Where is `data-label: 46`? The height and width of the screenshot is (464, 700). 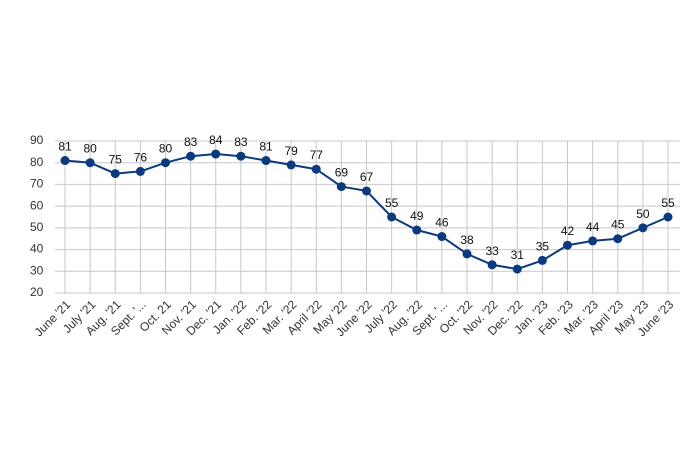
data-label: 46 is located at coordinates (442, 223).